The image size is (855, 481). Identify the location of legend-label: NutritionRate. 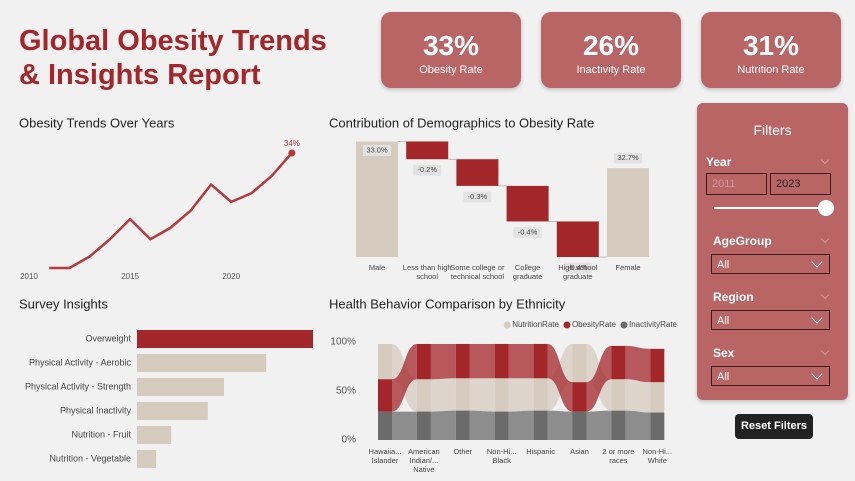
(535, 324).